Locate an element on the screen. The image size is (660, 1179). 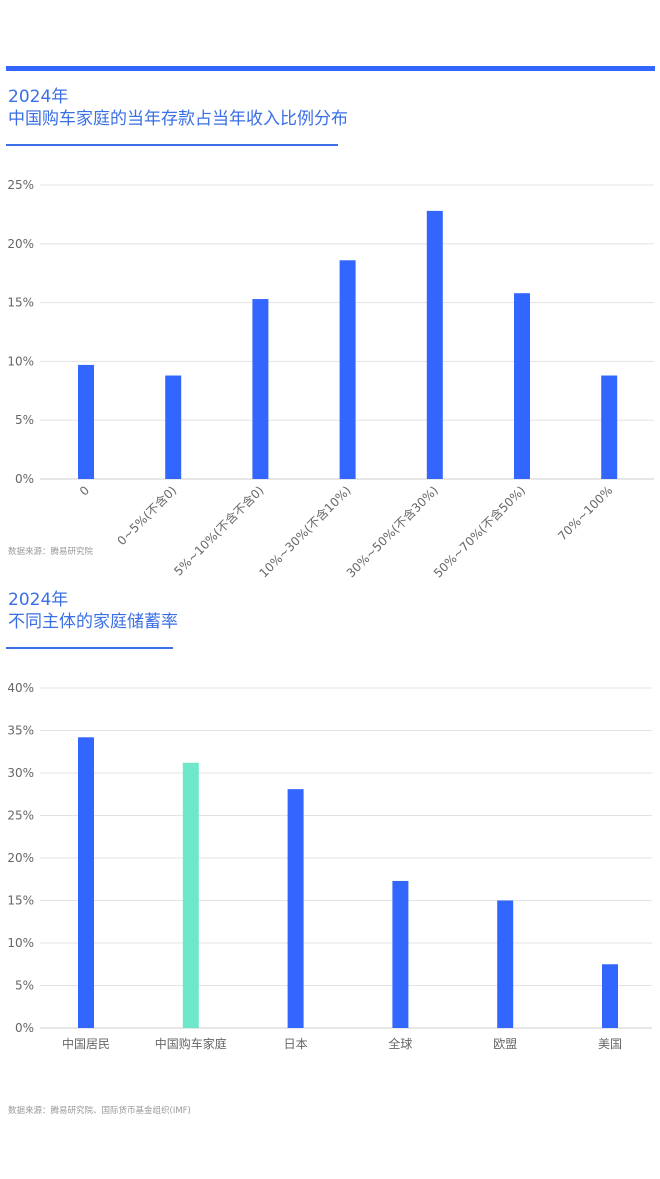
x-tick-label: 全球 is located at coordinates (400, 1043).